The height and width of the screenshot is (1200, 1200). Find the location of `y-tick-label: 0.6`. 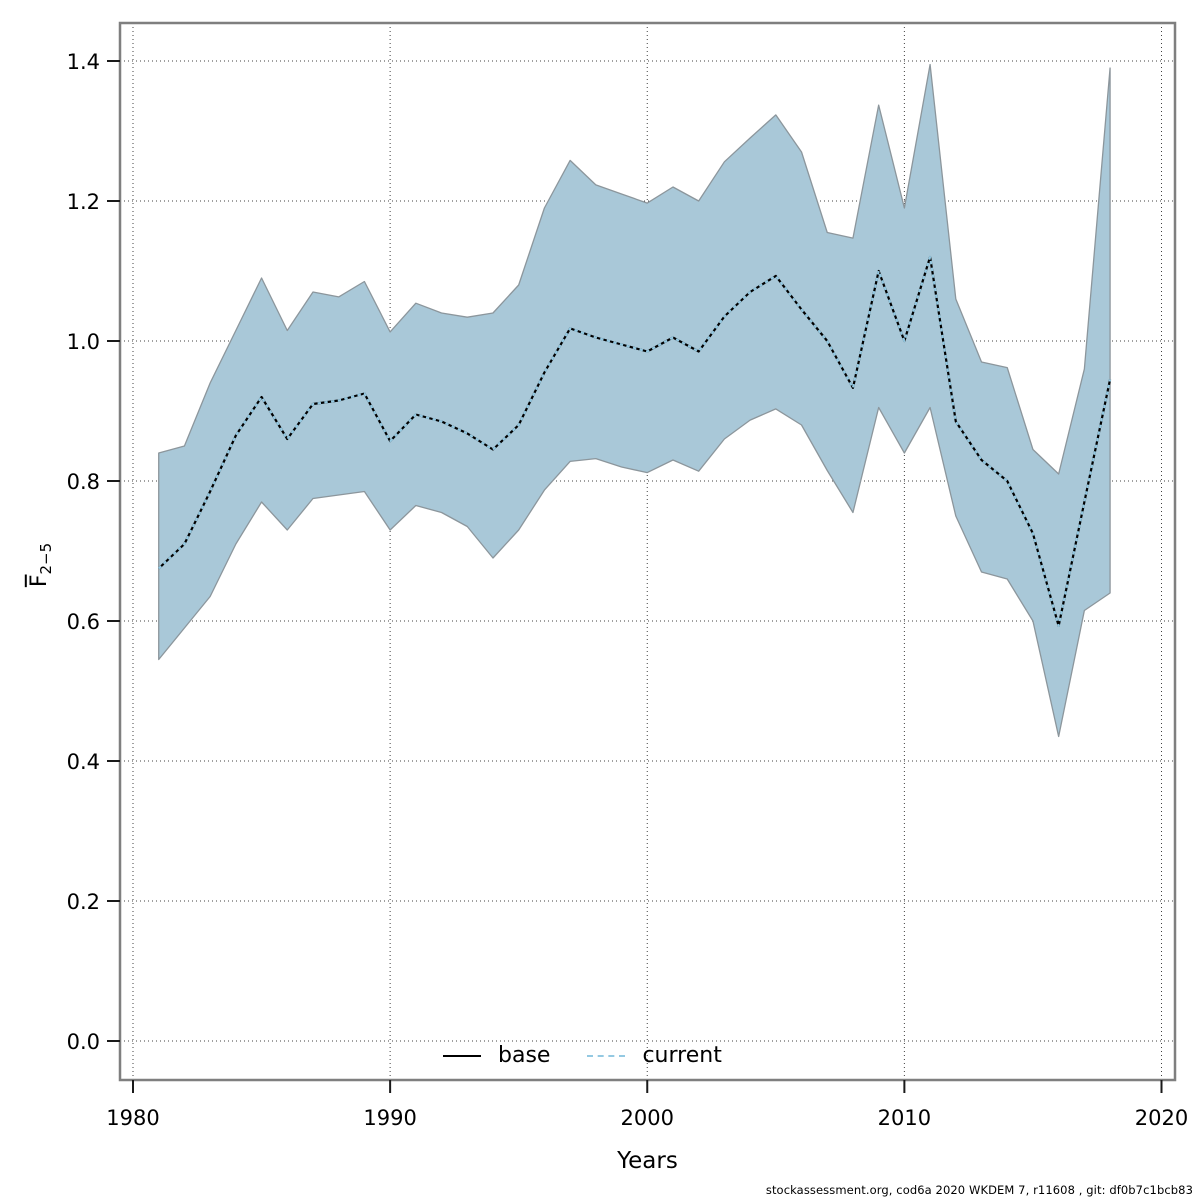

y-tick-label: 0.6 is located at coordinates (83, 622).